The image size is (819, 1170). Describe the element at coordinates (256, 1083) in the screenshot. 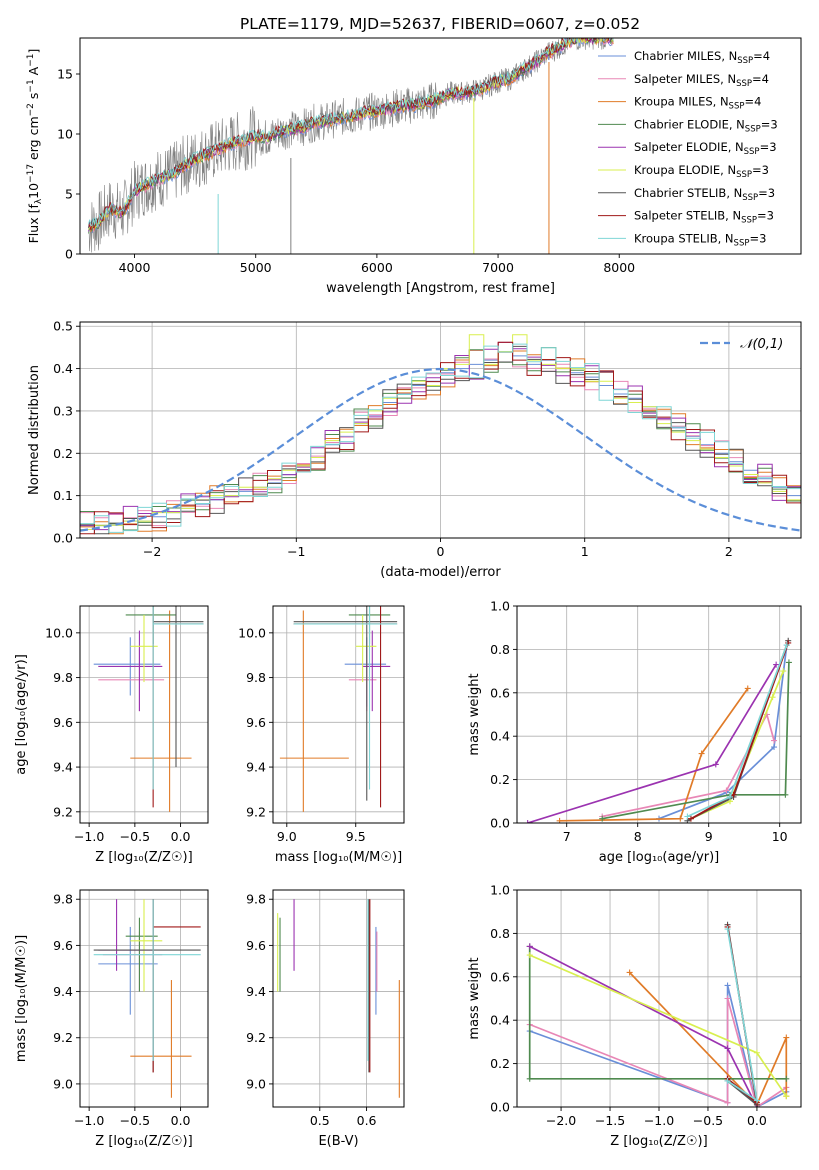

I see `y-tick-label: 9.0` at that location.